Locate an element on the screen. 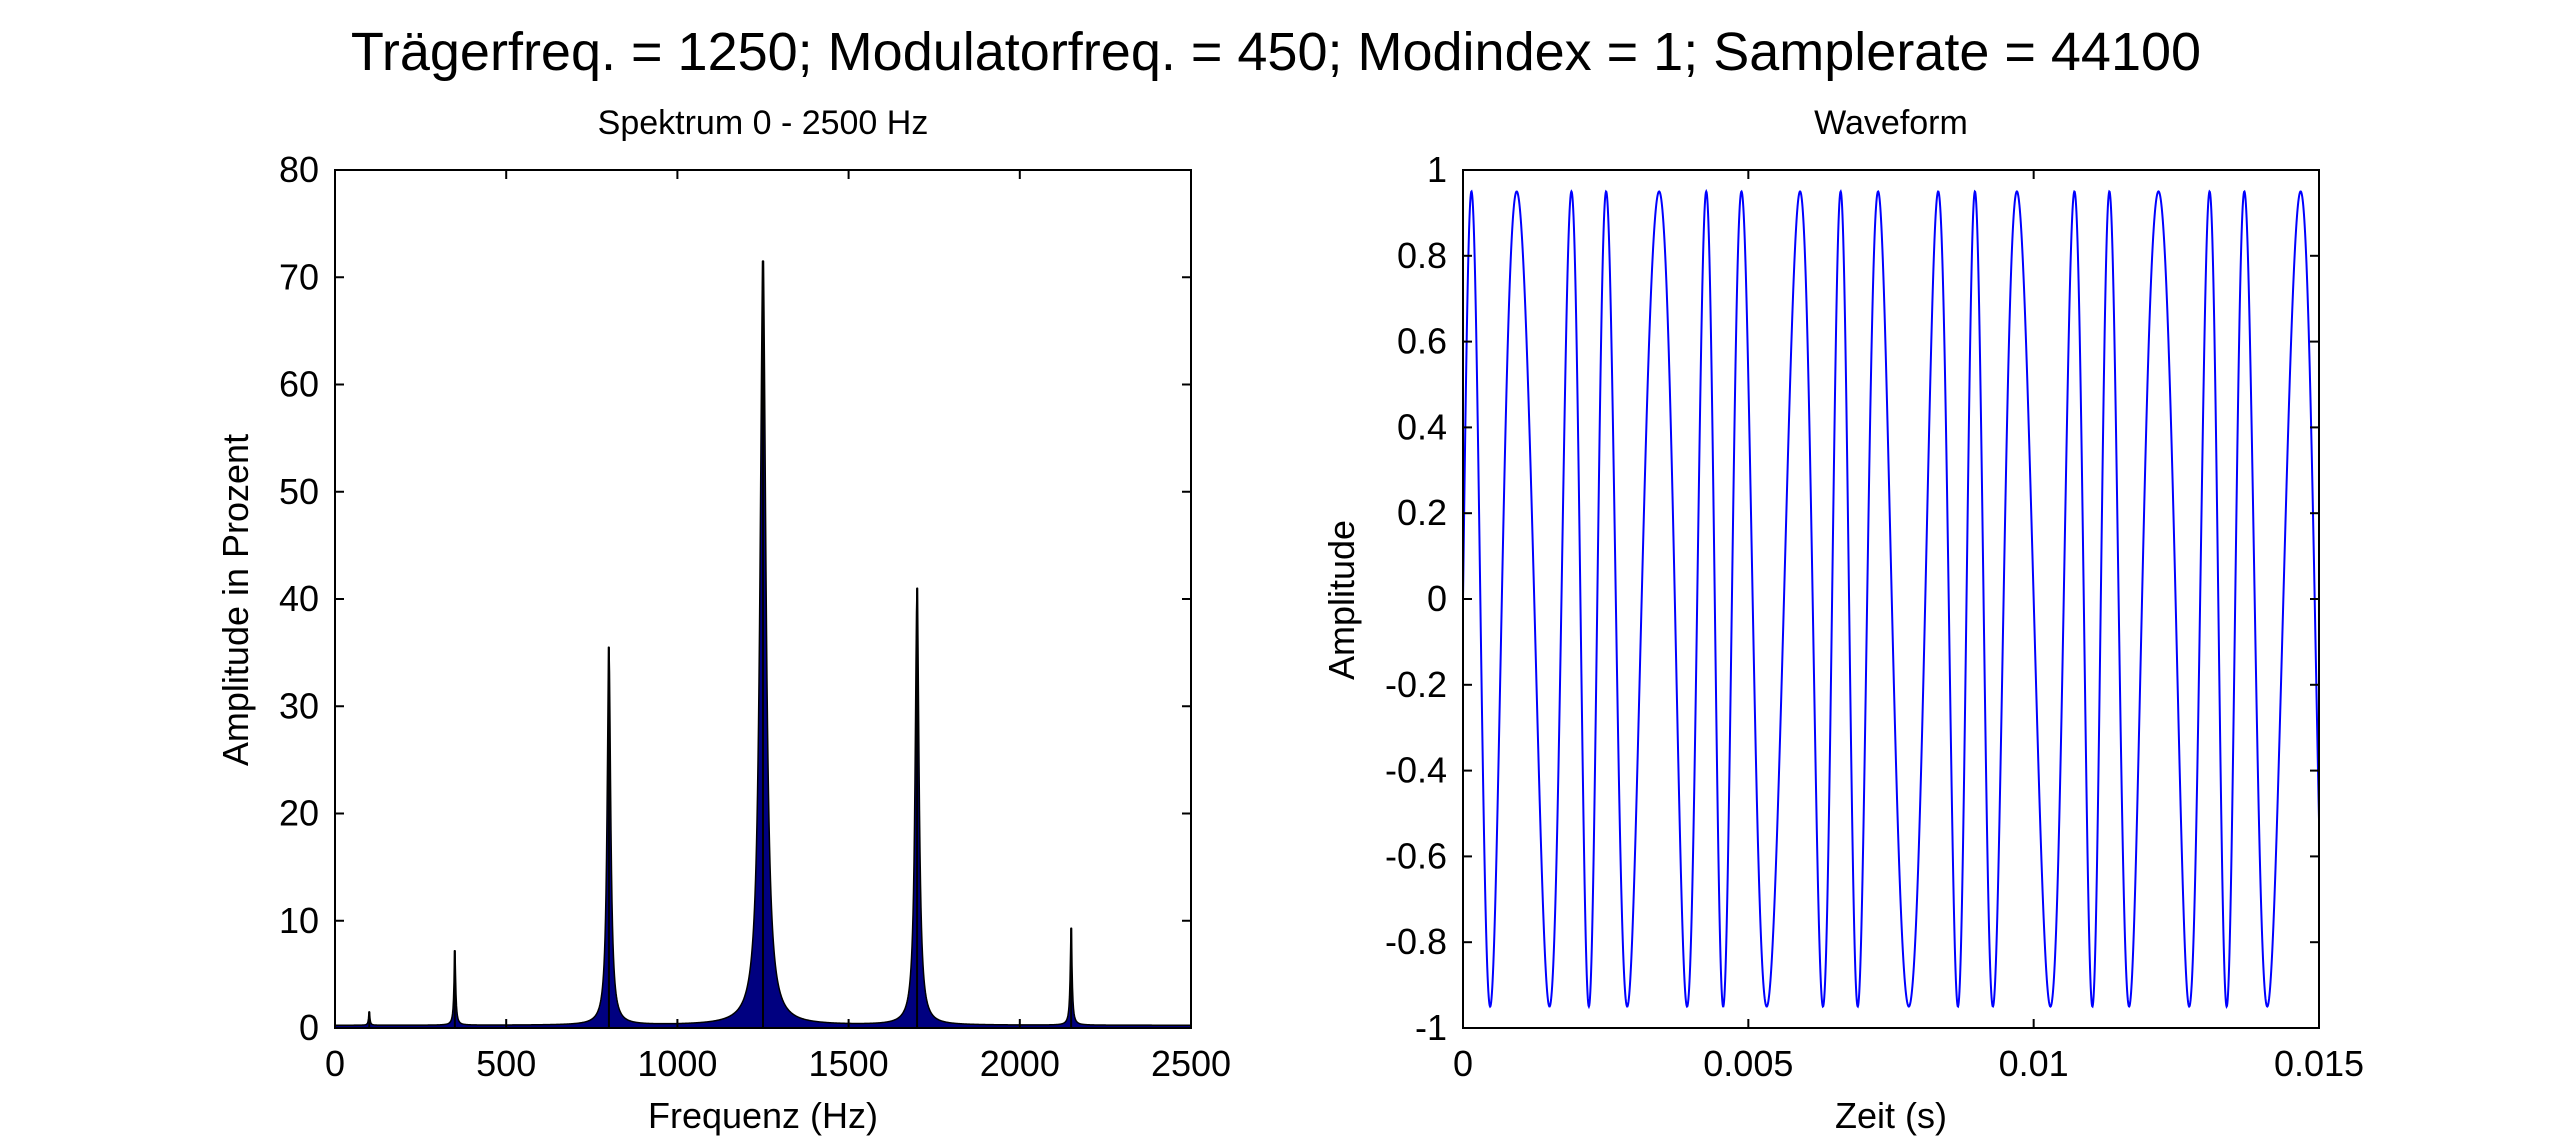 This screenshot has width=2552, height=1140. spectrum-ytick-label: 20 is located at coordinates (299, 813).